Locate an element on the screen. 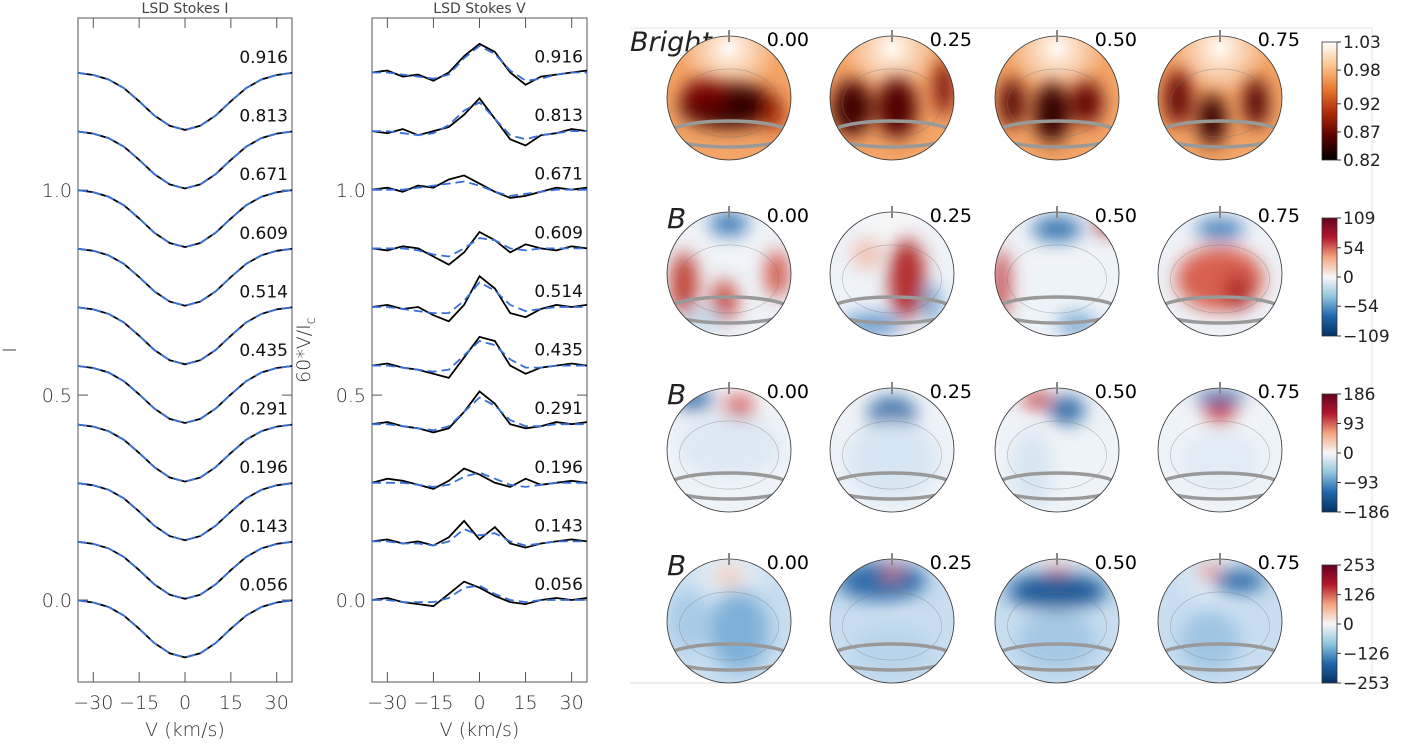 The height and width of the screenshot is (748, 1411). colorbar-tick-label: 126 is located at coordinates (1359, 596).